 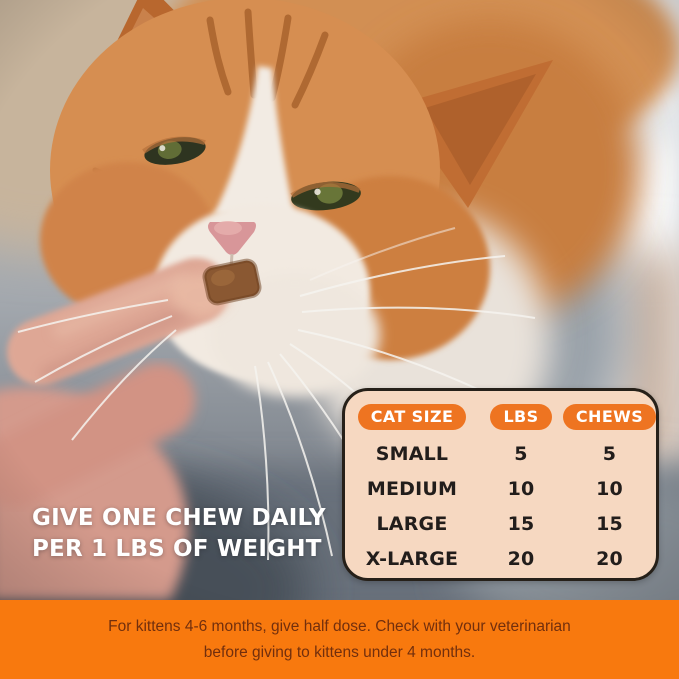 I want to click on table-row-small: SMALL 5 5, so click(x=500, y=453).